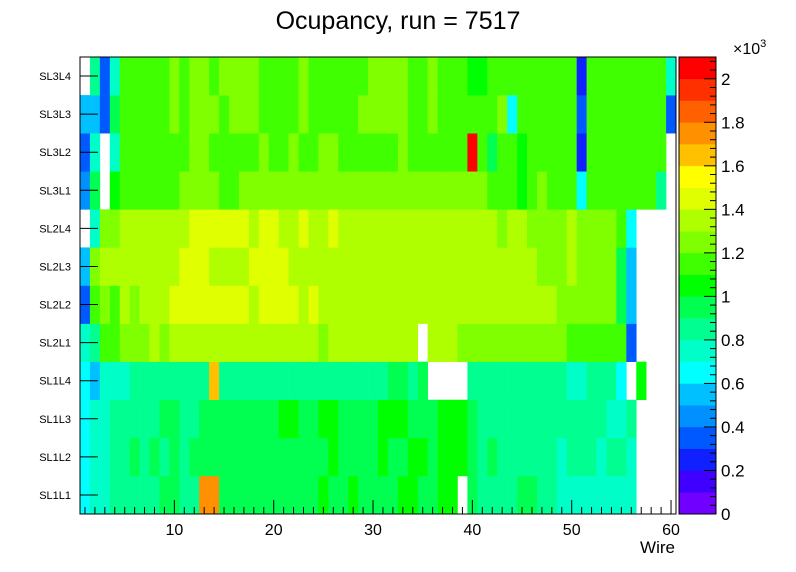 This screenshot has height=572, width=796. I want to click on color-scale-tick-label: 0, so click(725, 514).